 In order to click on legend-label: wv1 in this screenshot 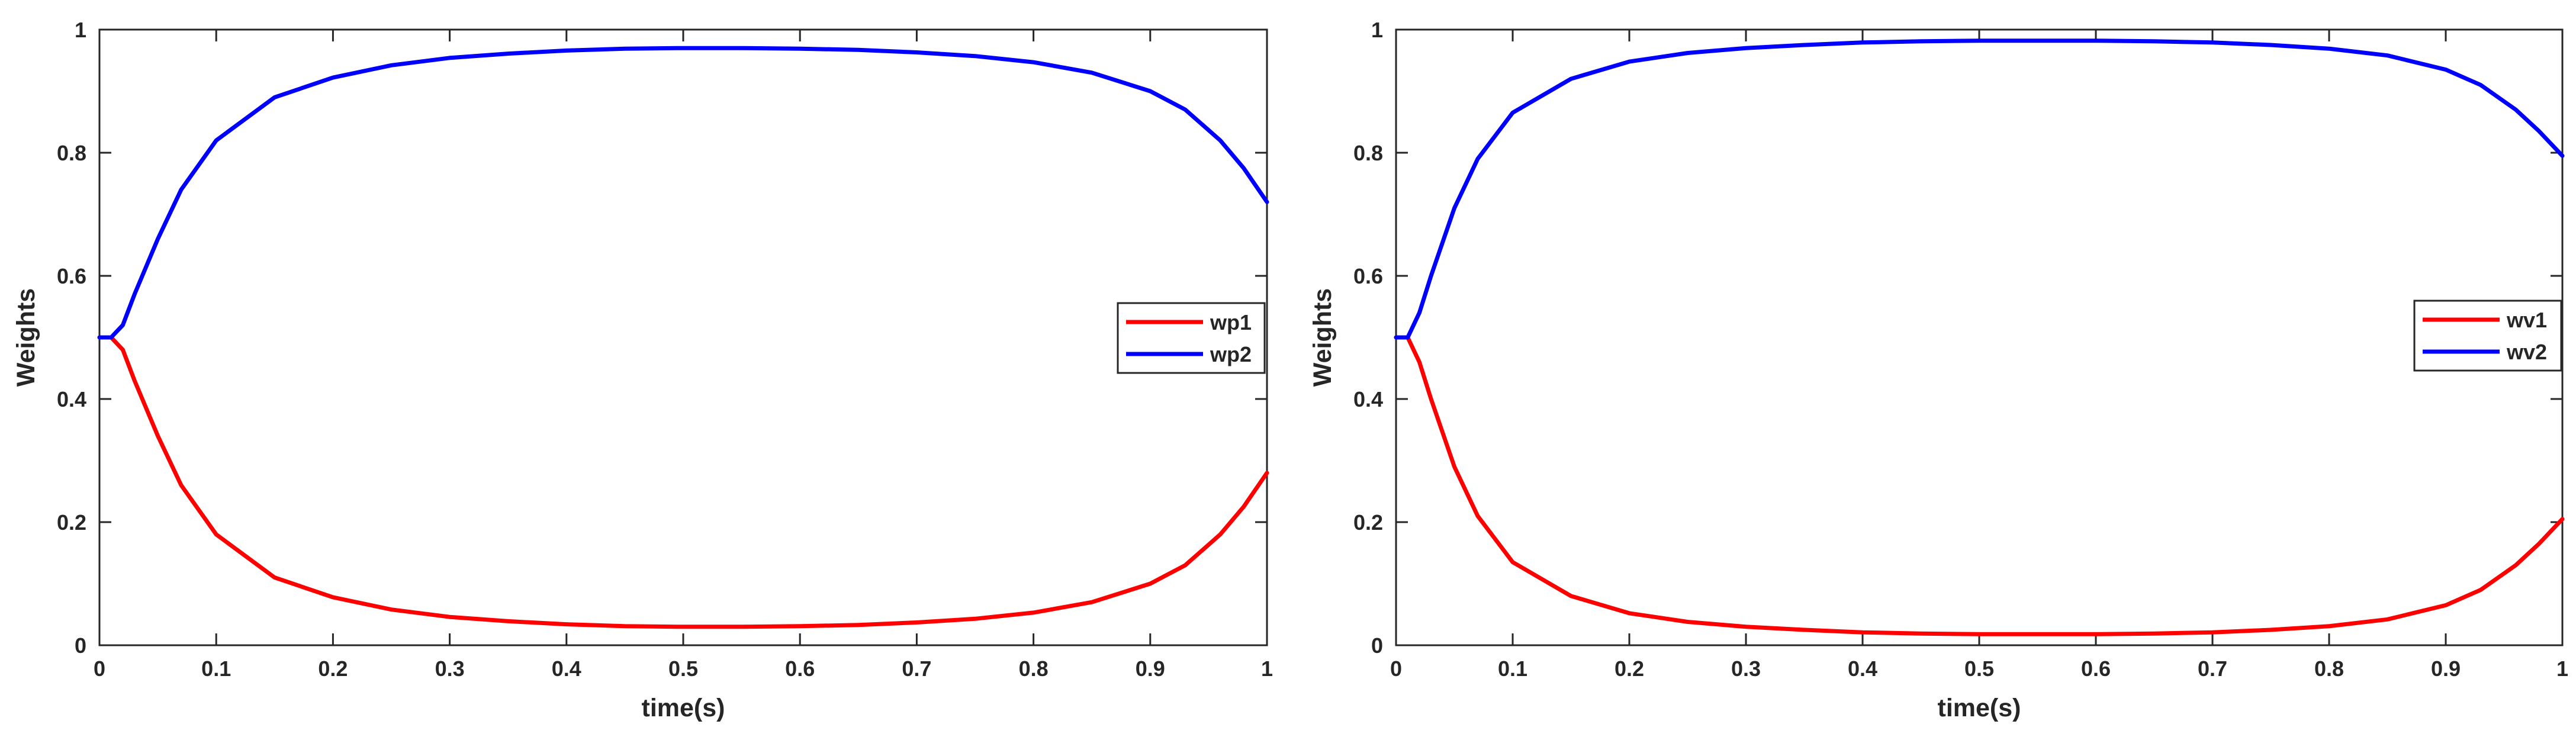, I will do `click(2526, 320)`.